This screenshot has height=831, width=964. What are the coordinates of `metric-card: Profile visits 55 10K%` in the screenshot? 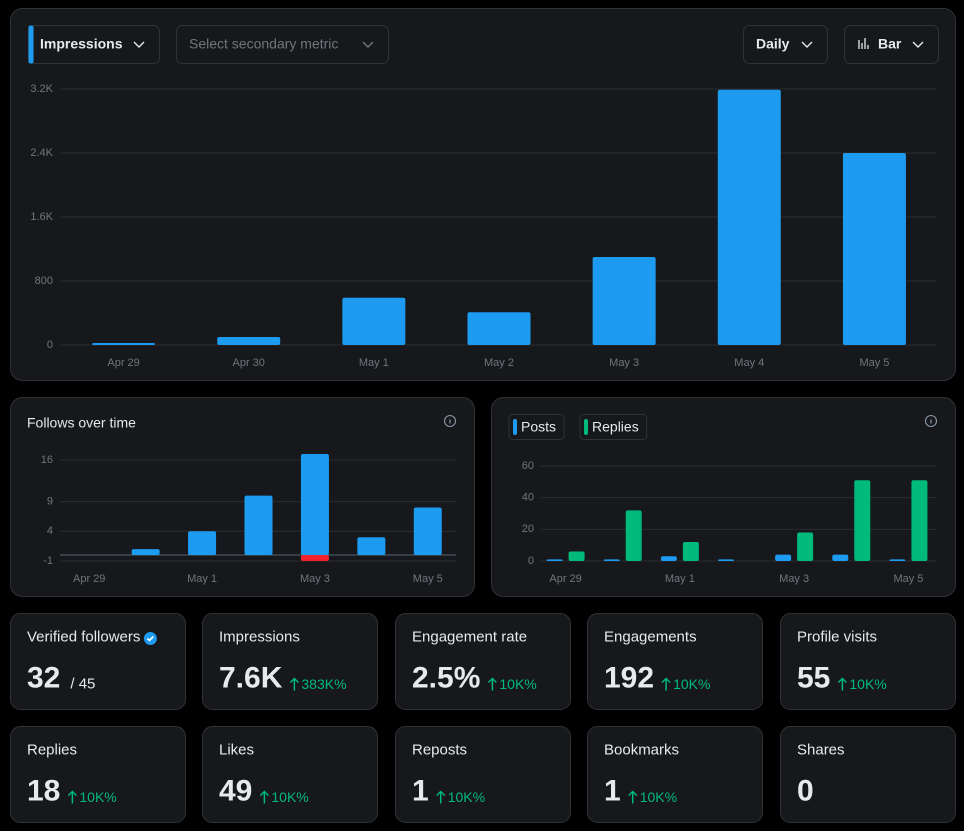 It's located at (868, 661).